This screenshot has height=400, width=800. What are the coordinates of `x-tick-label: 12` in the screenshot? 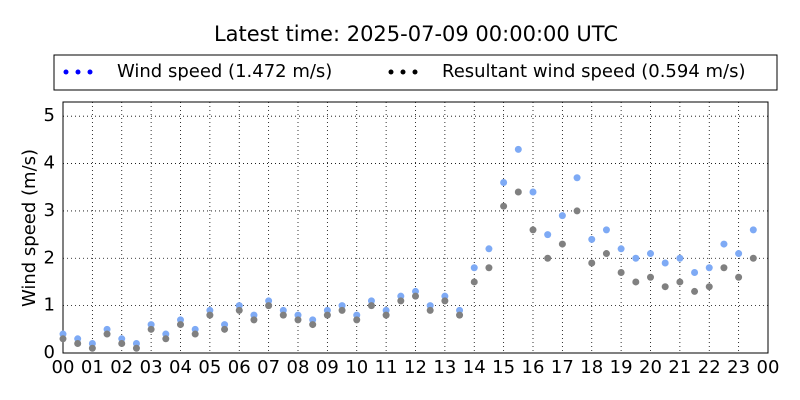 It's located at (415, 367).